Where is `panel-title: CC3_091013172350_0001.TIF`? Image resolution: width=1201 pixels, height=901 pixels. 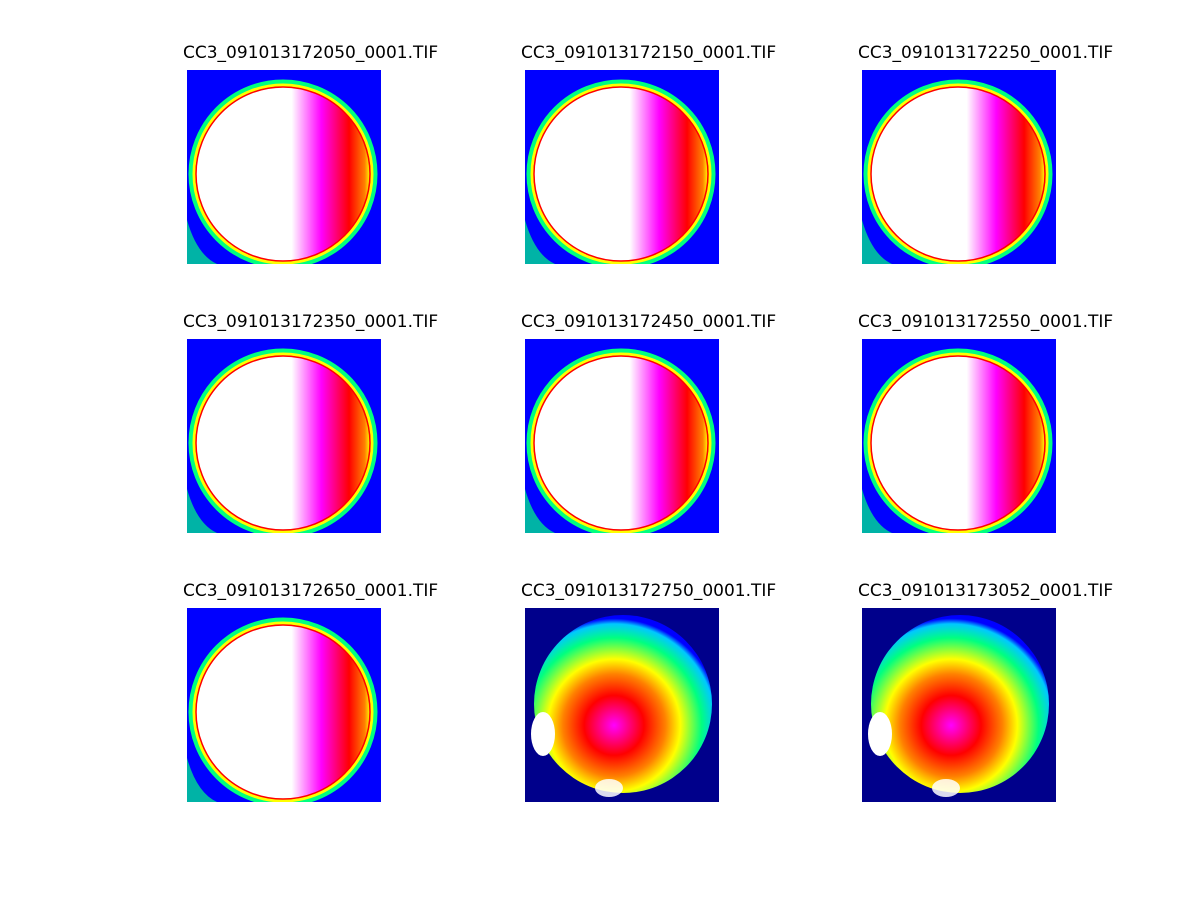 panel-title: CC3_091013172350_0001.TIF is located at coordinates (311, 322).